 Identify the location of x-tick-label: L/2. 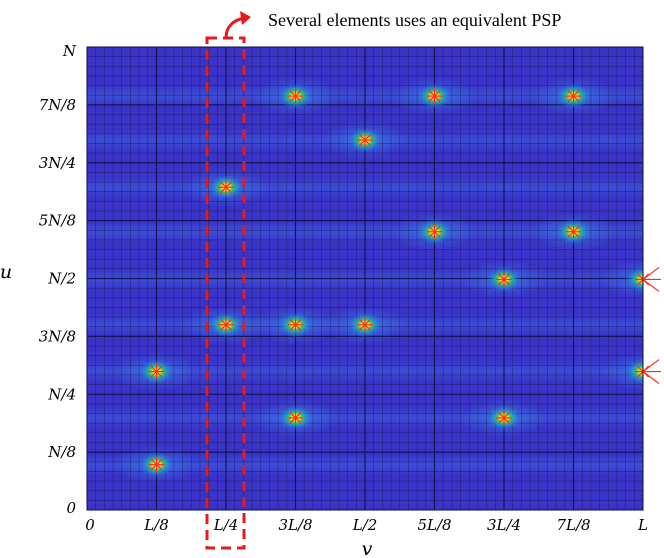
(365, 525).